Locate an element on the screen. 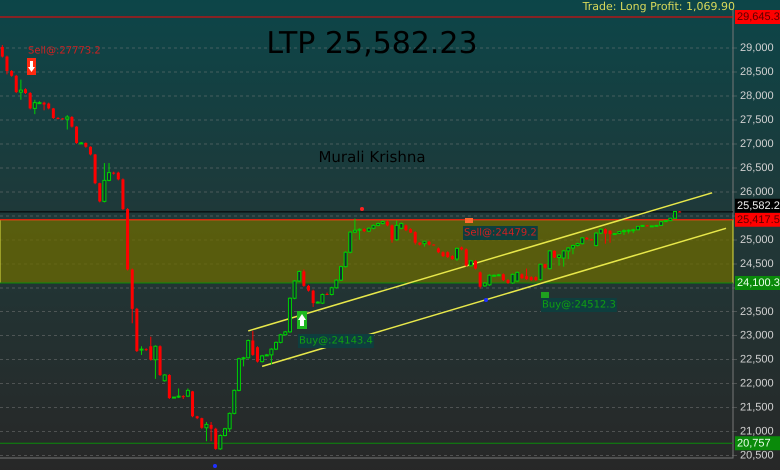 The height and width of the screenshot is (470, 780). ref-line-label: 20,757 is located at coordinates (754, 443).